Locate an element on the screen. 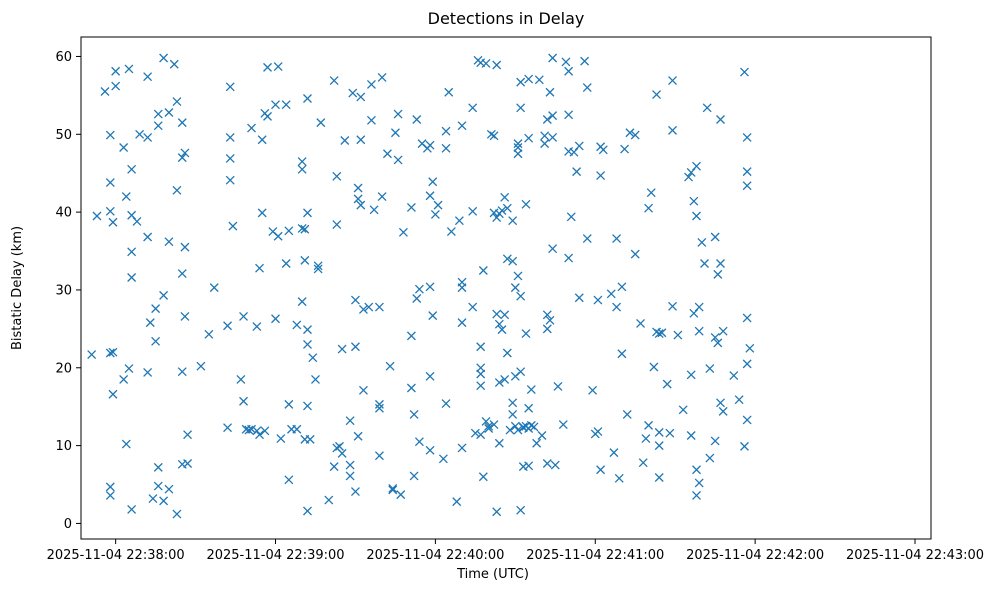 This screenshot has width=987, height=590. x-tick-label: 2025-11-04 22:40:00 is located at coordinates (435, 555).